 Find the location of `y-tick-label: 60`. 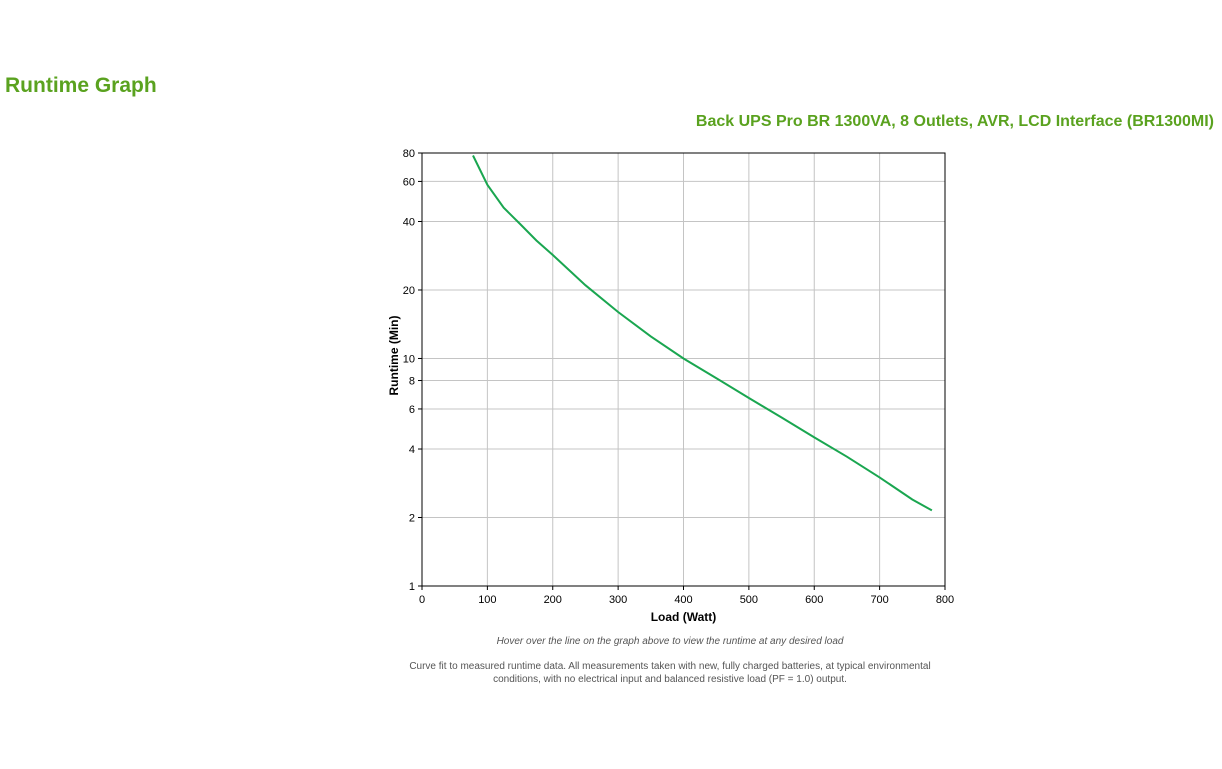

y-tick-label: 60 is located at coordinates (409, 182).